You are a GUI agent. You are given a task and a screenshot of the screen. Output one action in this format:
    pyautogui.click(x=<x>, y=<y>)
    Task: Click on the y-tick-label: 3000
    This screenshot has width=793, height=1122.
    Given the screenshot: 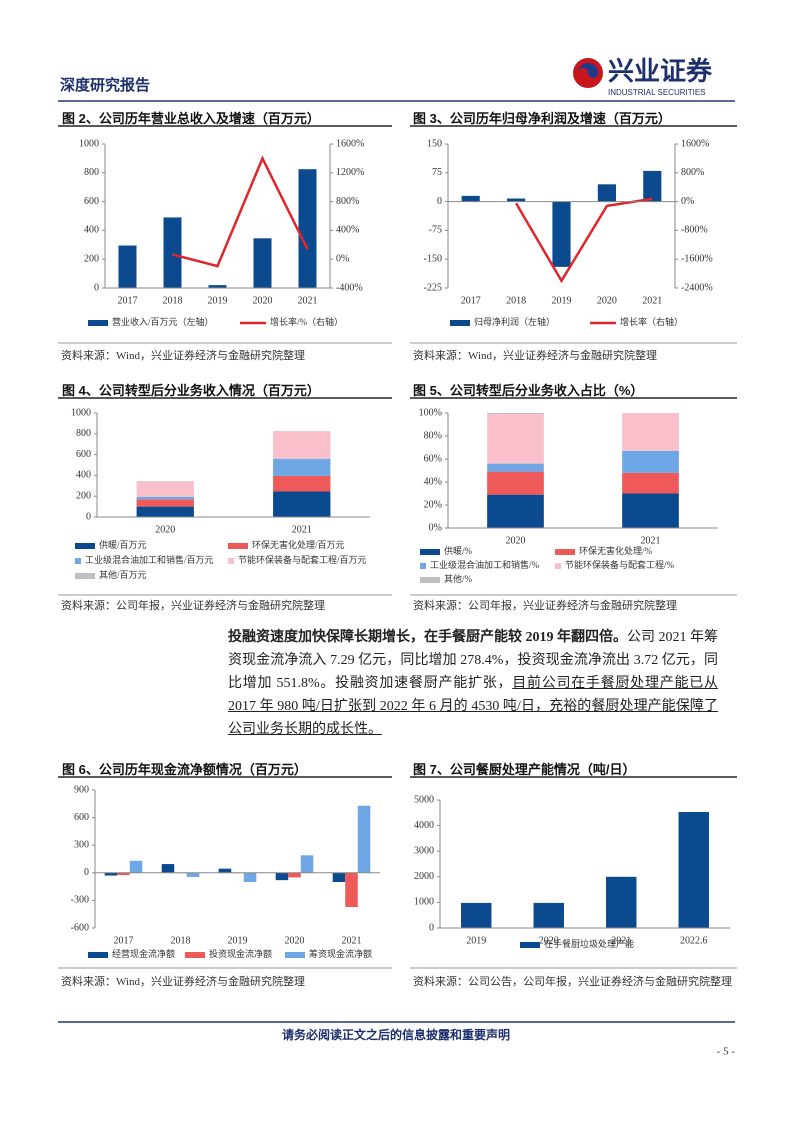 What is the action you would take?
    pyautogui.click(x=424, y=850)
    